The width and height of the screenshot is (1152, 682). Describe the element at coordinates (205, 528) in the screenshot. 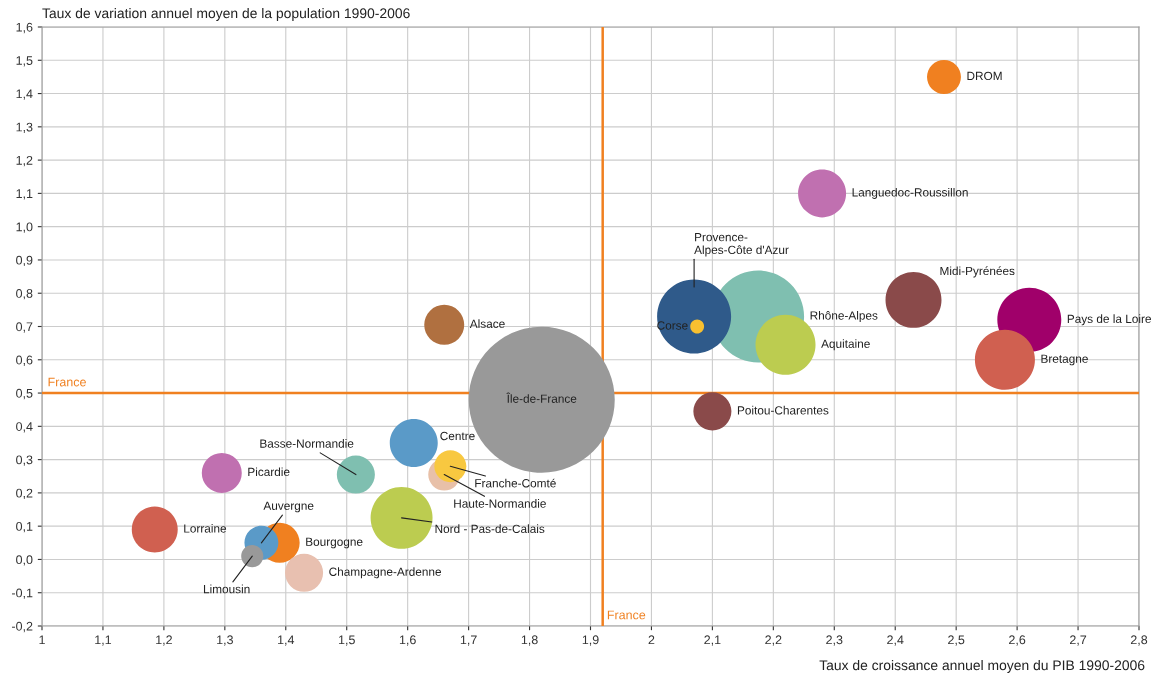

I see `series-label: Lorraine` at that location.